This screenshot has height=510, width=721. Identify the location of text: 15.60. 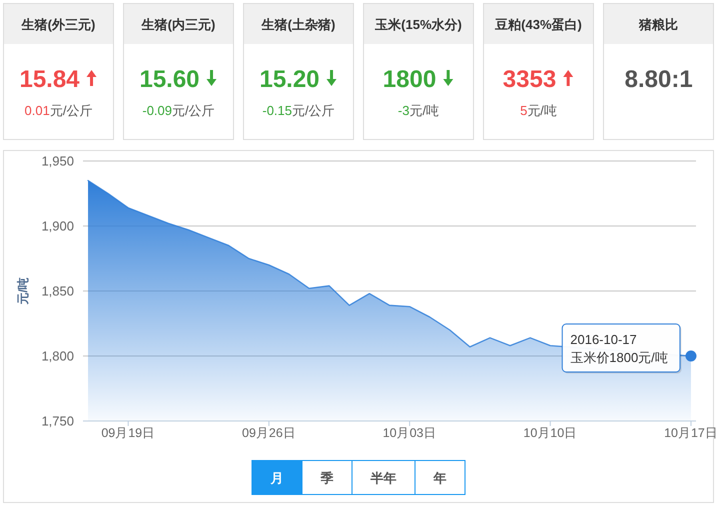
(169, 79).